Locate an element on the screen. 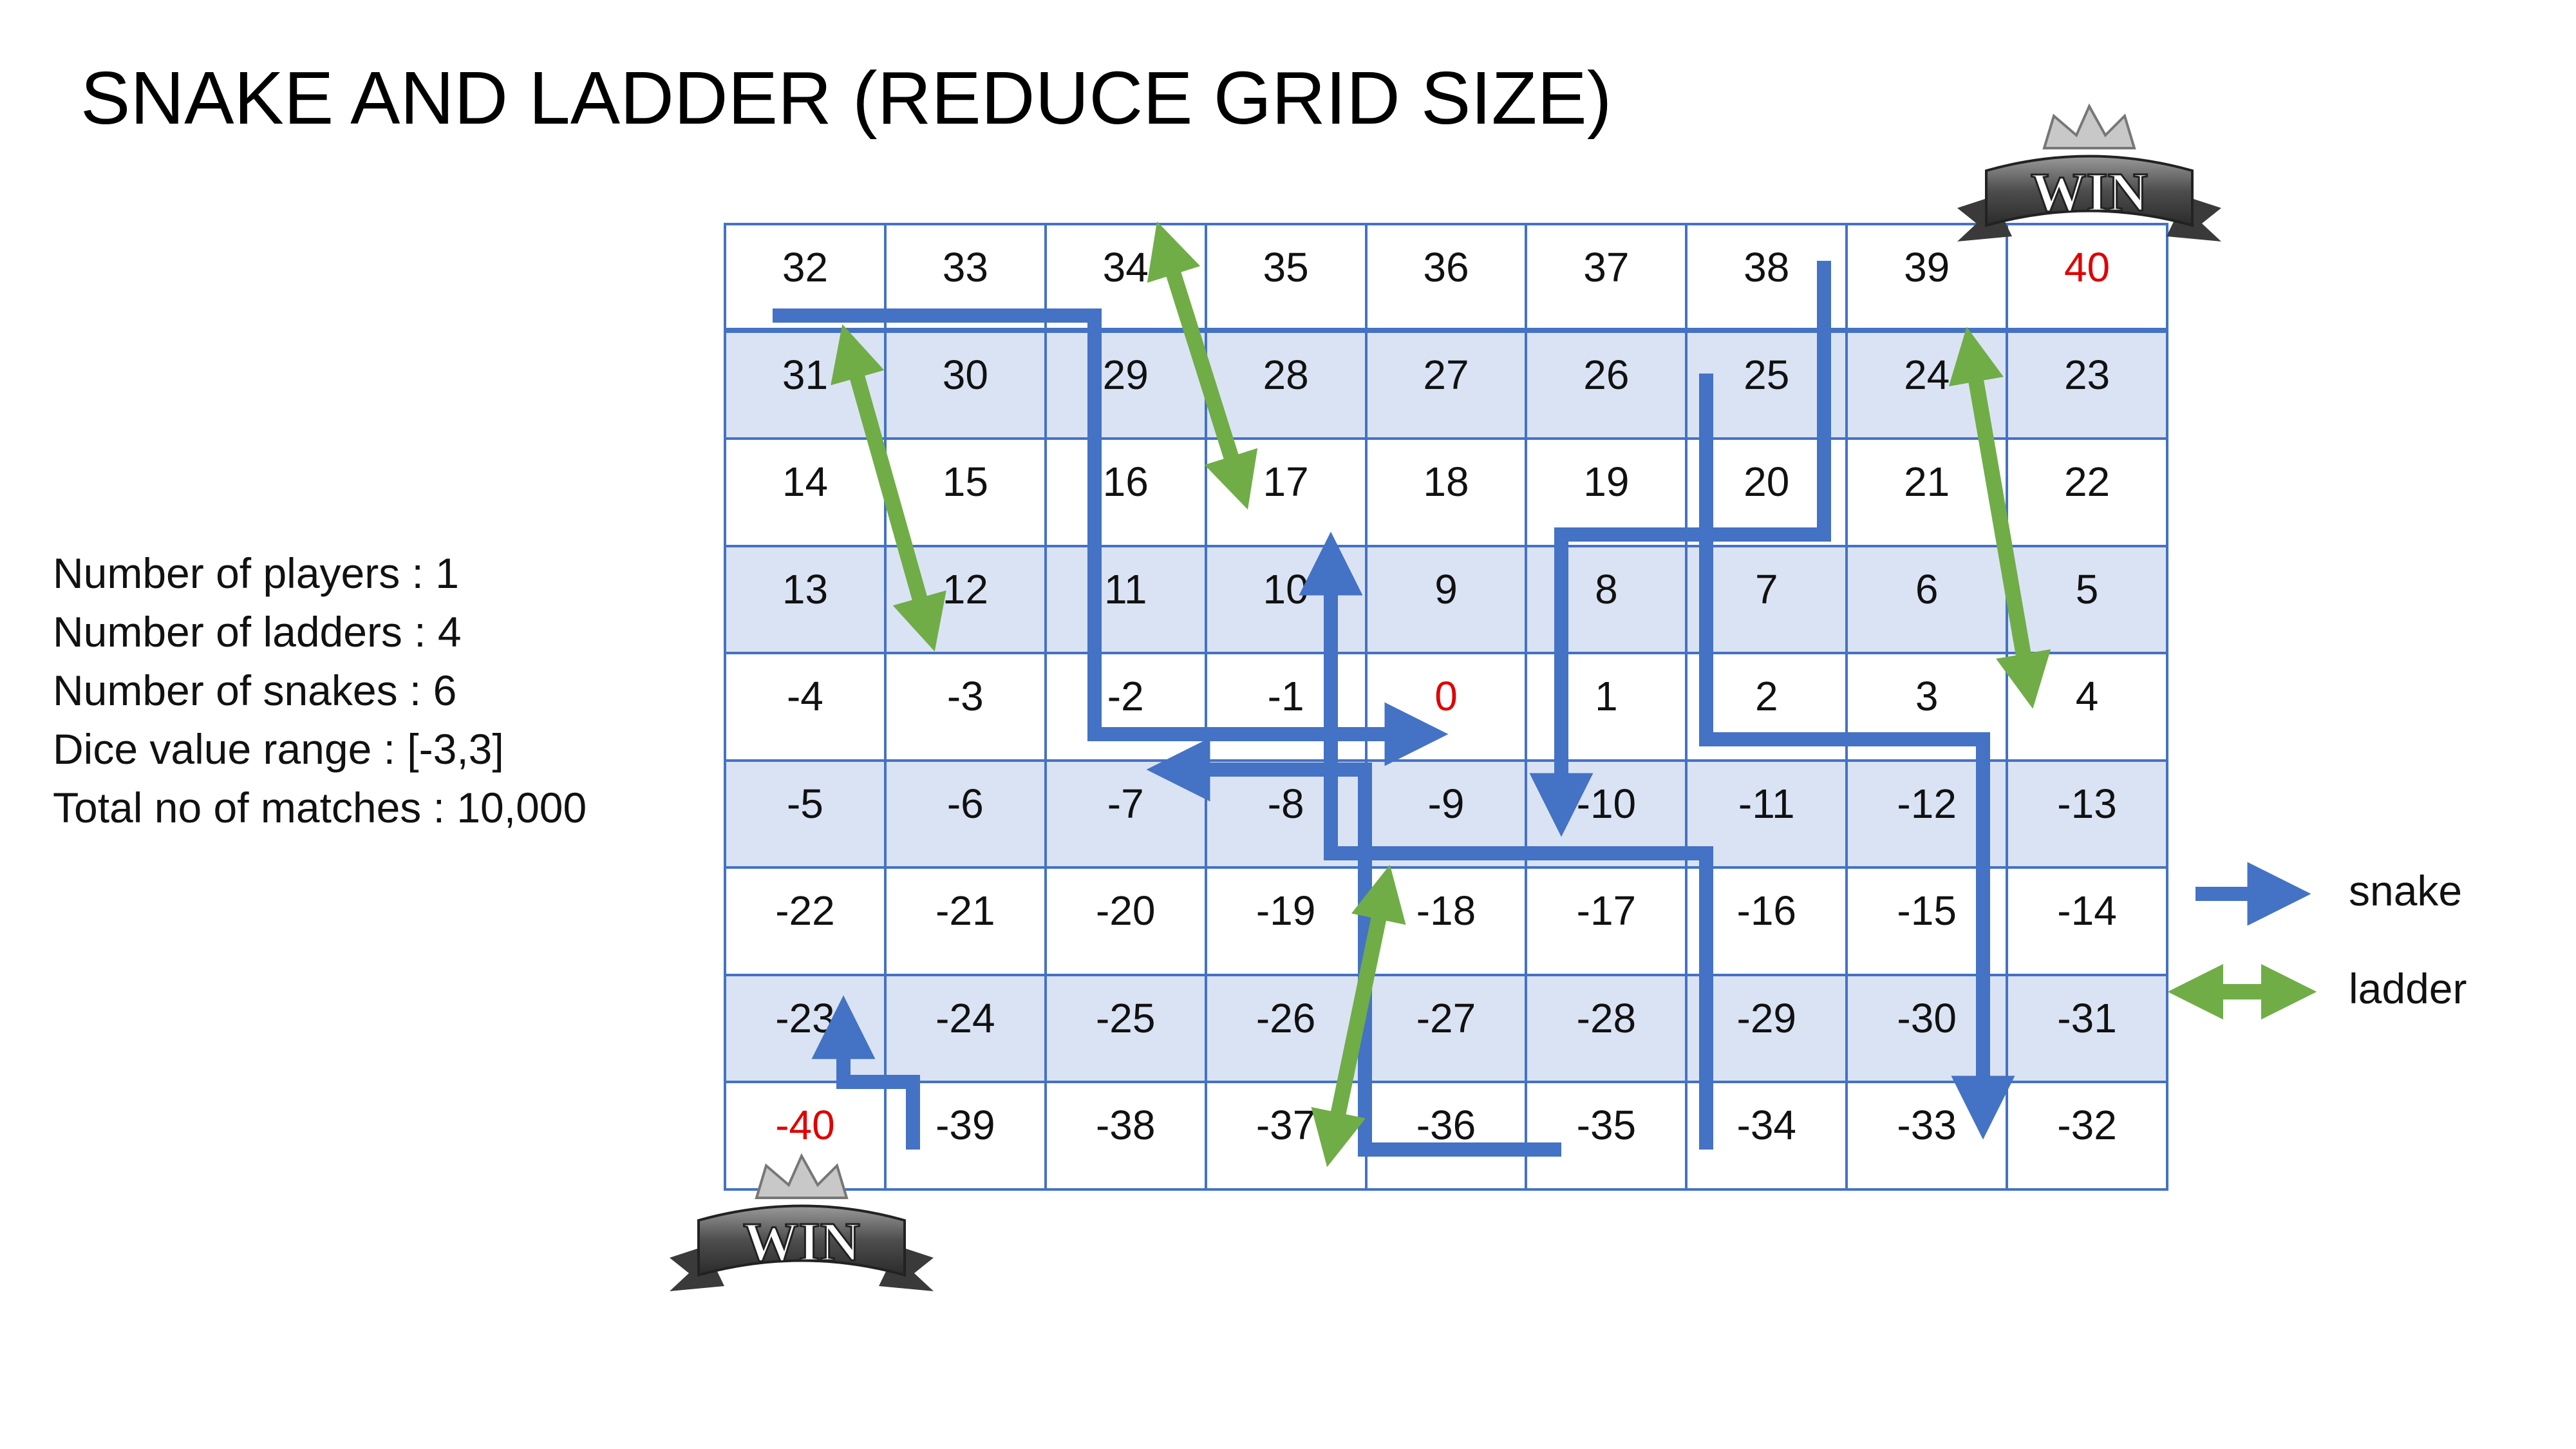  board-cell: -11 is located at coordinates (1768, 815).